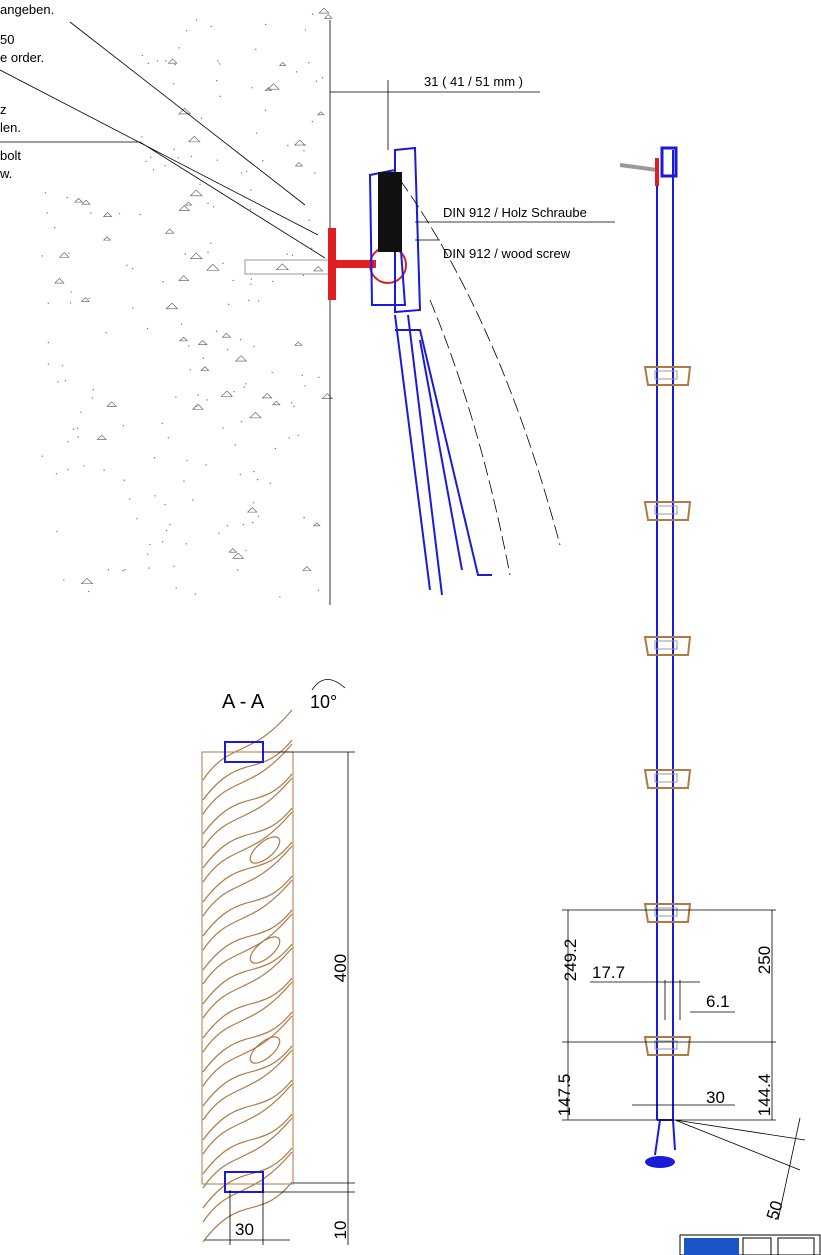  What do you see at coordinates (356, 264) in the screenshot?
I see `bolt-head` at bounding box center [356, 264].